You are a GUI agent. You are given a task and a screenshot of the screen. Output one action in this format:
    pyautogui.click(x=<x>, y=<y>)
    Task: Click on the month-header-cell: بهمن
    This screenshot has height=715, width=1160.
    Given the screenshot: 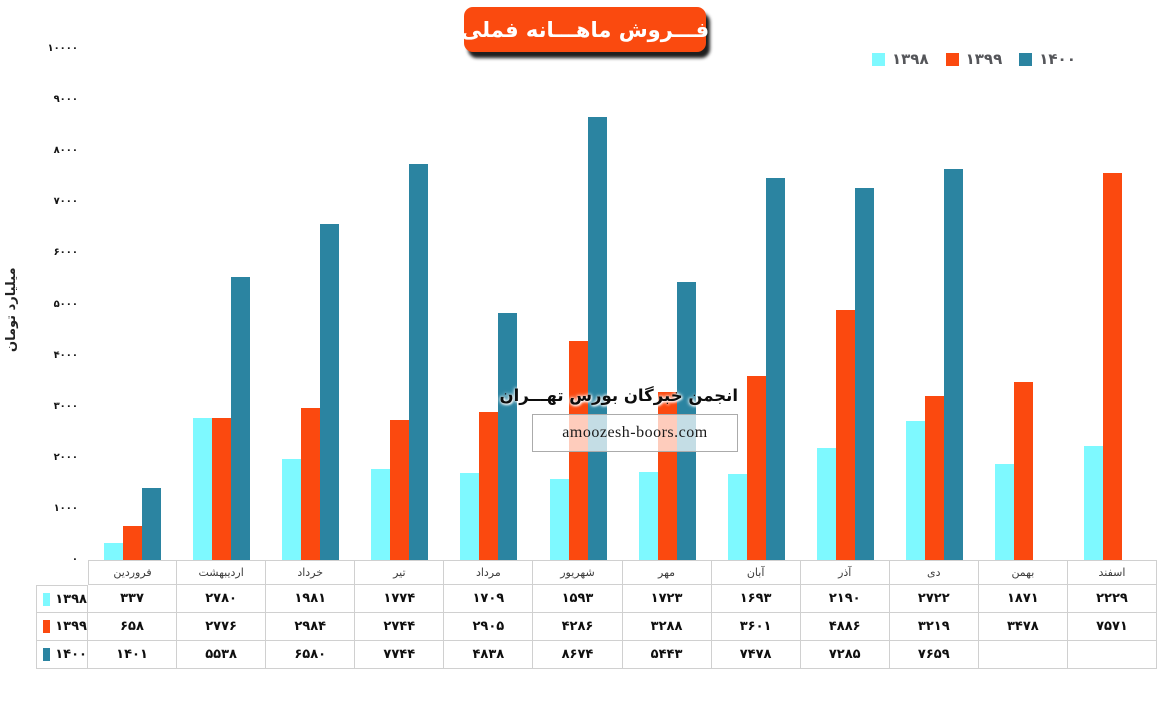 What is the action you would take?
    pyautogui.click(x=1023, y=572)
    